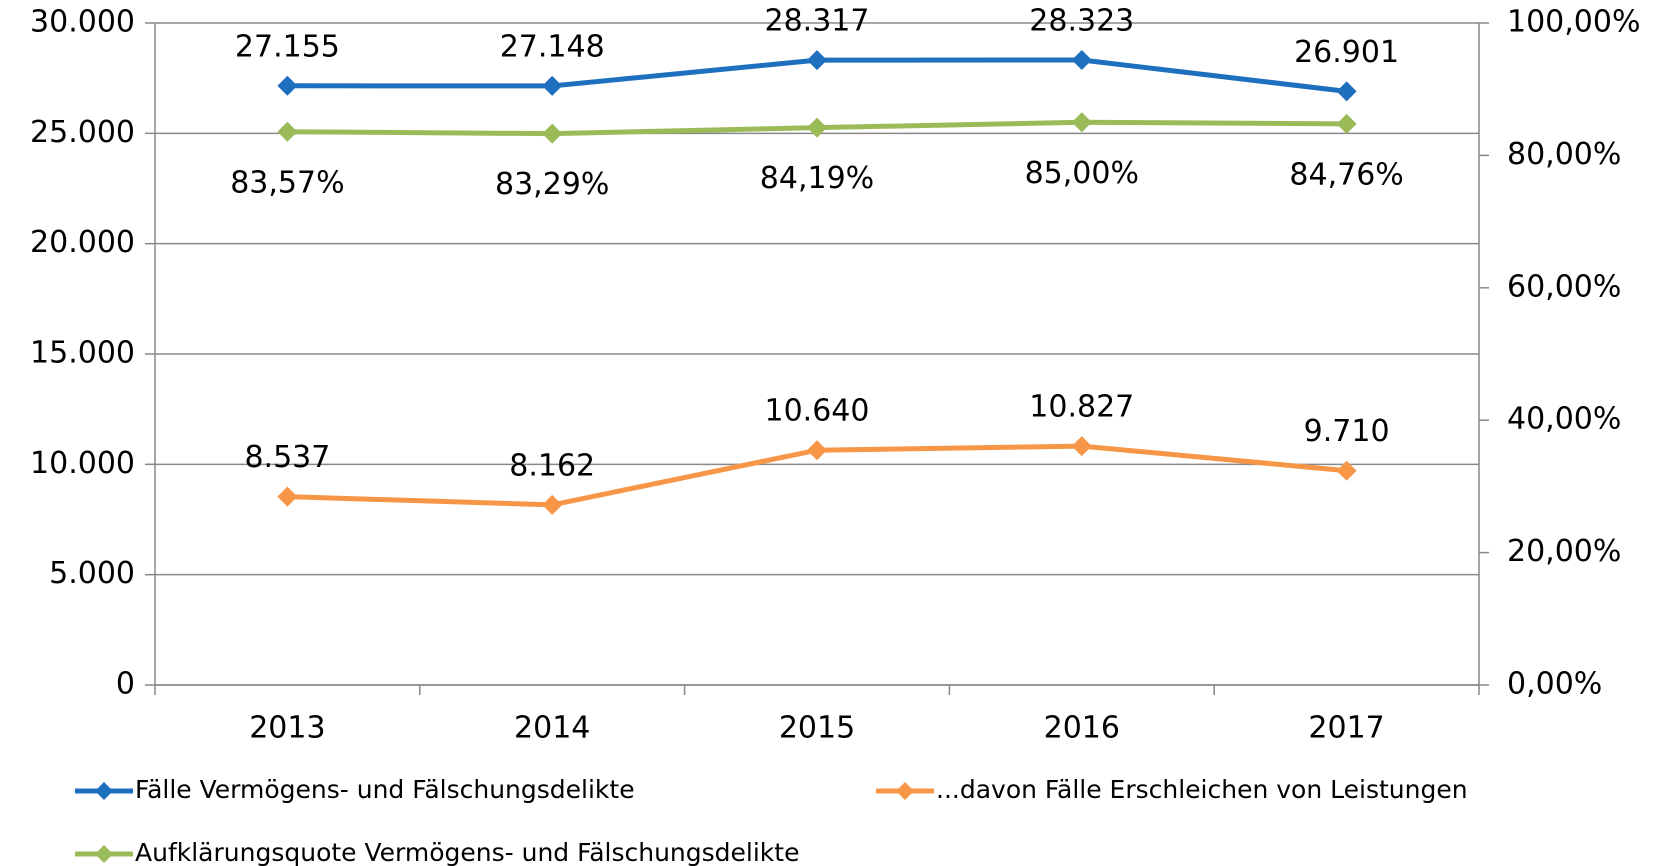 The width and height of the screenshot is (1667, 866). What do you see at coordinates (1081, 21) in the screenshot?
I see `data-label: 28.323` at bounding box center [1081, 21].